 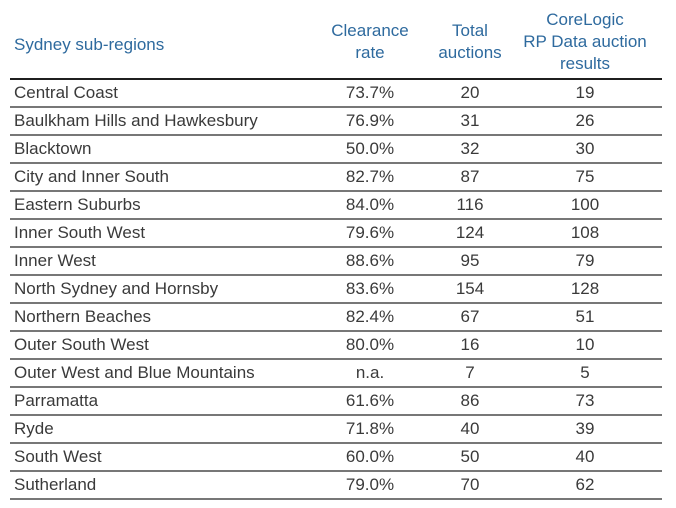 I want to click on table-row: South West 60.0% 50 40, so click(x=336, y=458).